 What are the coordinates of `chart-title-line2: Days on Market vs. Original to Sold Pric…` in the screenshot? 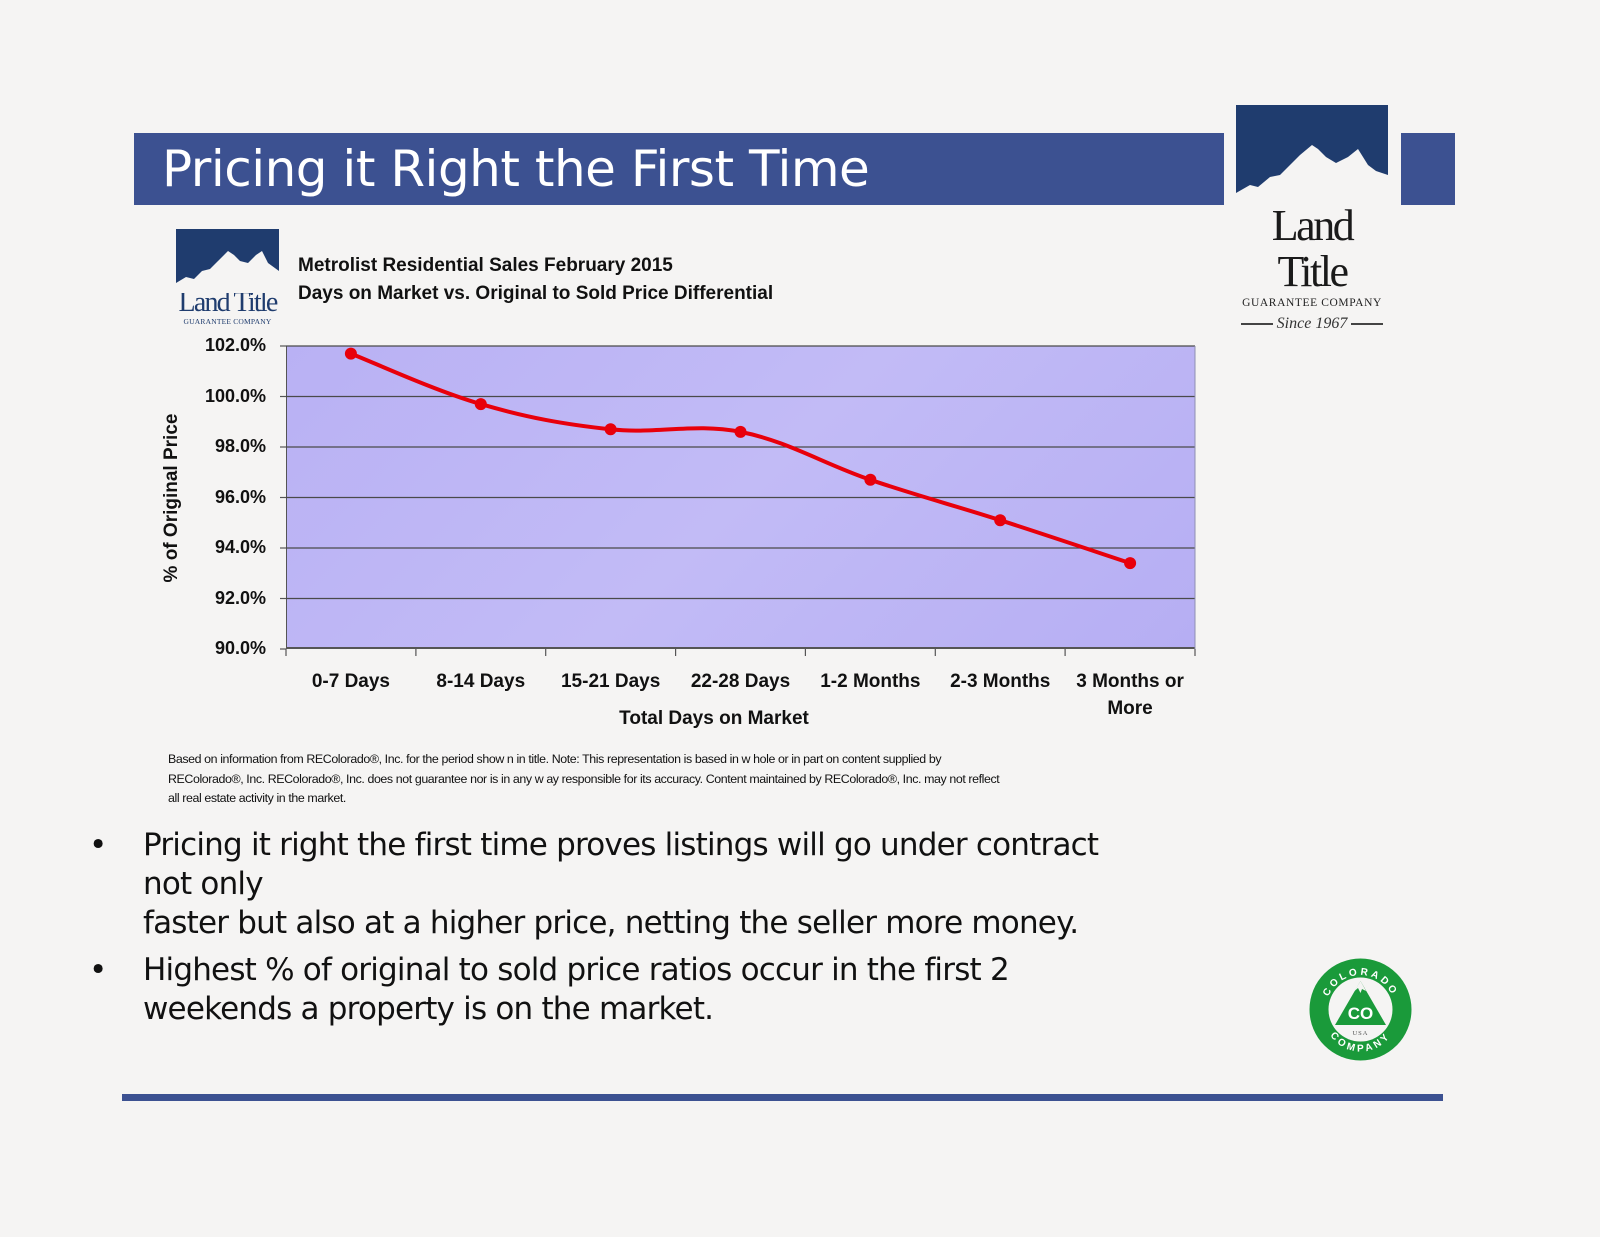 It's located at (536, 293).